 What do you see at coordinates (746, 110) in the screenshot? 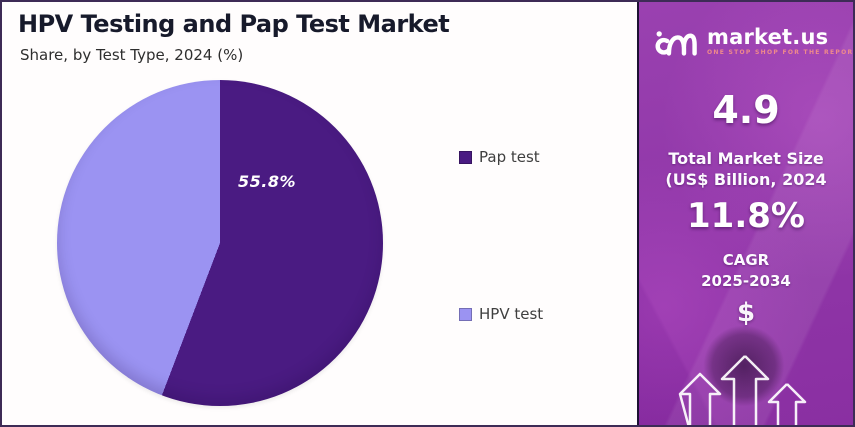
I see `market-size-value: 4.9` at bounding box center [746, 110].